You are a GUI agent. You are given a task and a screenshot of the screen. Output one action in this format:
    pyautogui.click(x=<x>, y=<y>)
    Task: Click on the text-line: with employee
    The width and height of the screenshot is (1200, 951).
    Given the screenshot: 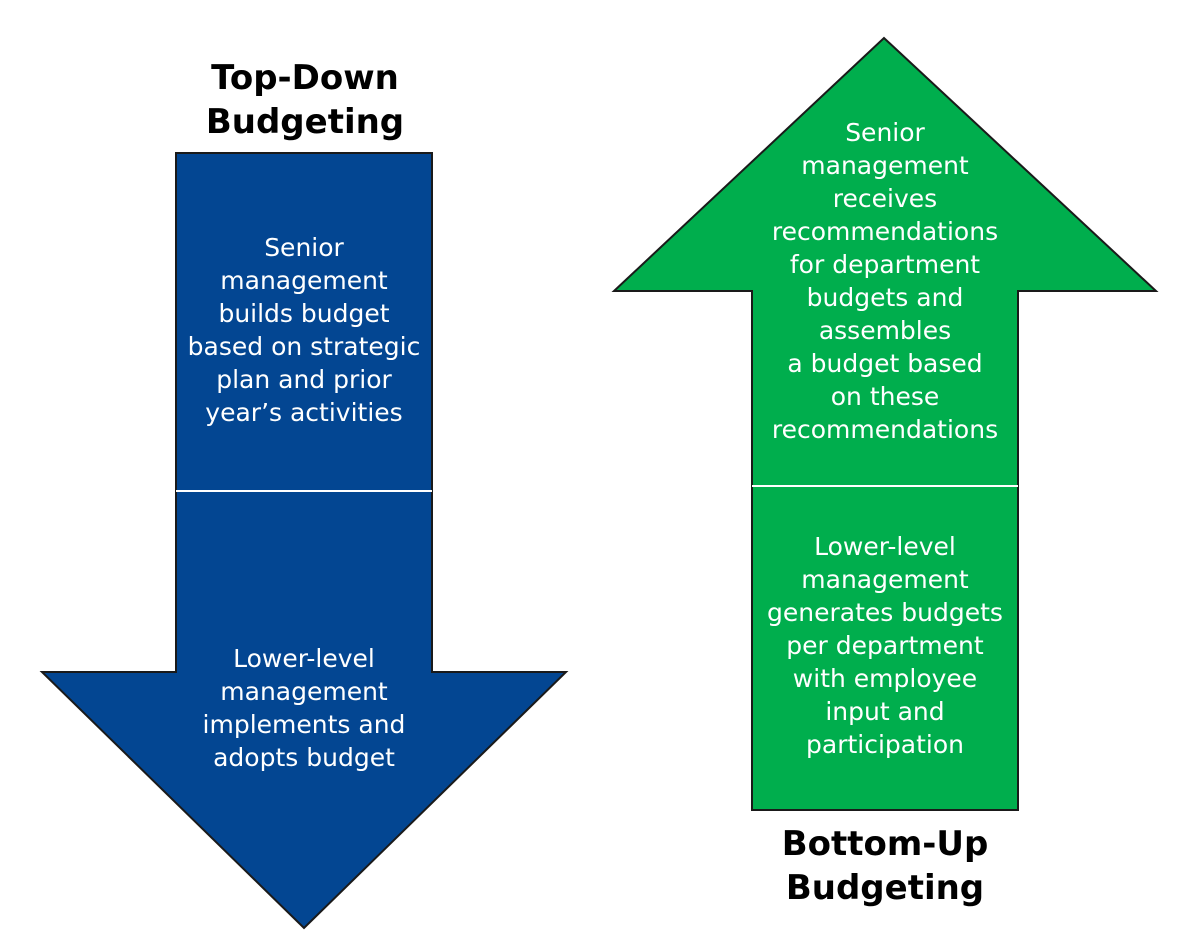 What is the action you would take?
    pyautogui.click(x=885, y=678)
    